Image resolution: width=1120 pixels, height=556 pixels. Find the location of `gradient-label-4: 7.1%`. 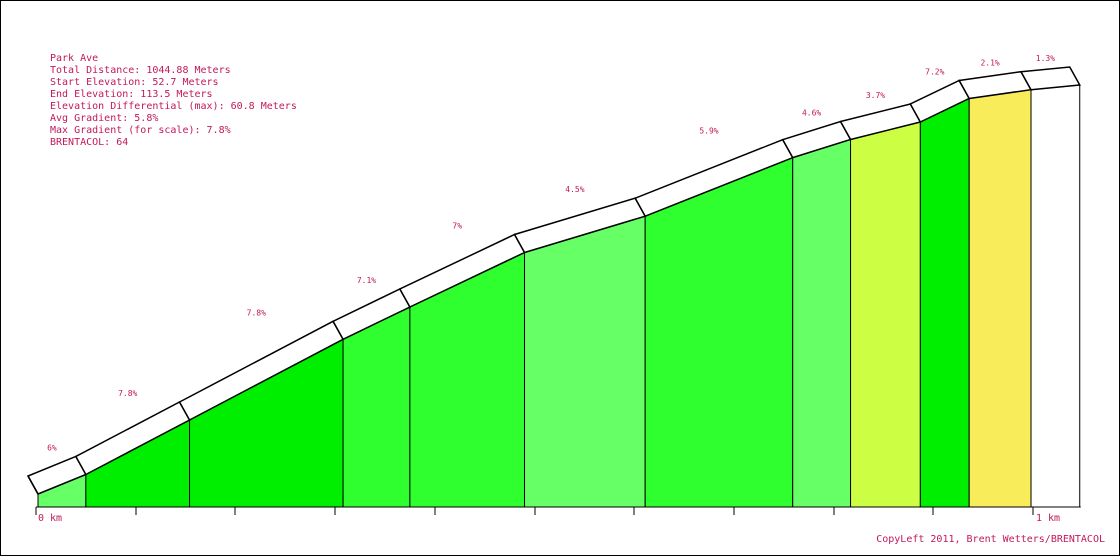

gradient-label-4: 7.1% is located at coordinates (366, 280).